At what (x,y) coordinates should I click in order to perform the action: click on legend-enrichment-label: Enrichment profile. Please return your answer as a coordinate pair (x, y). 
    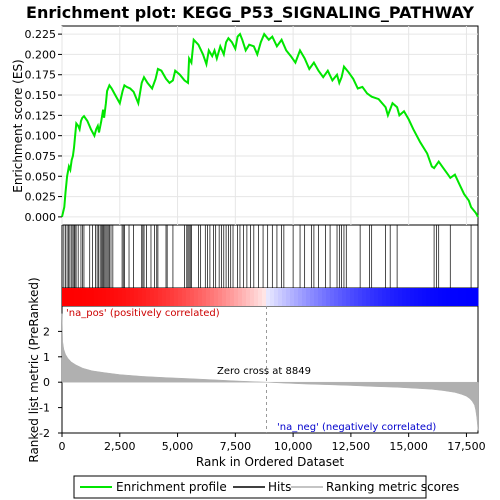
    Looking at the image, I should click on (171, 487).